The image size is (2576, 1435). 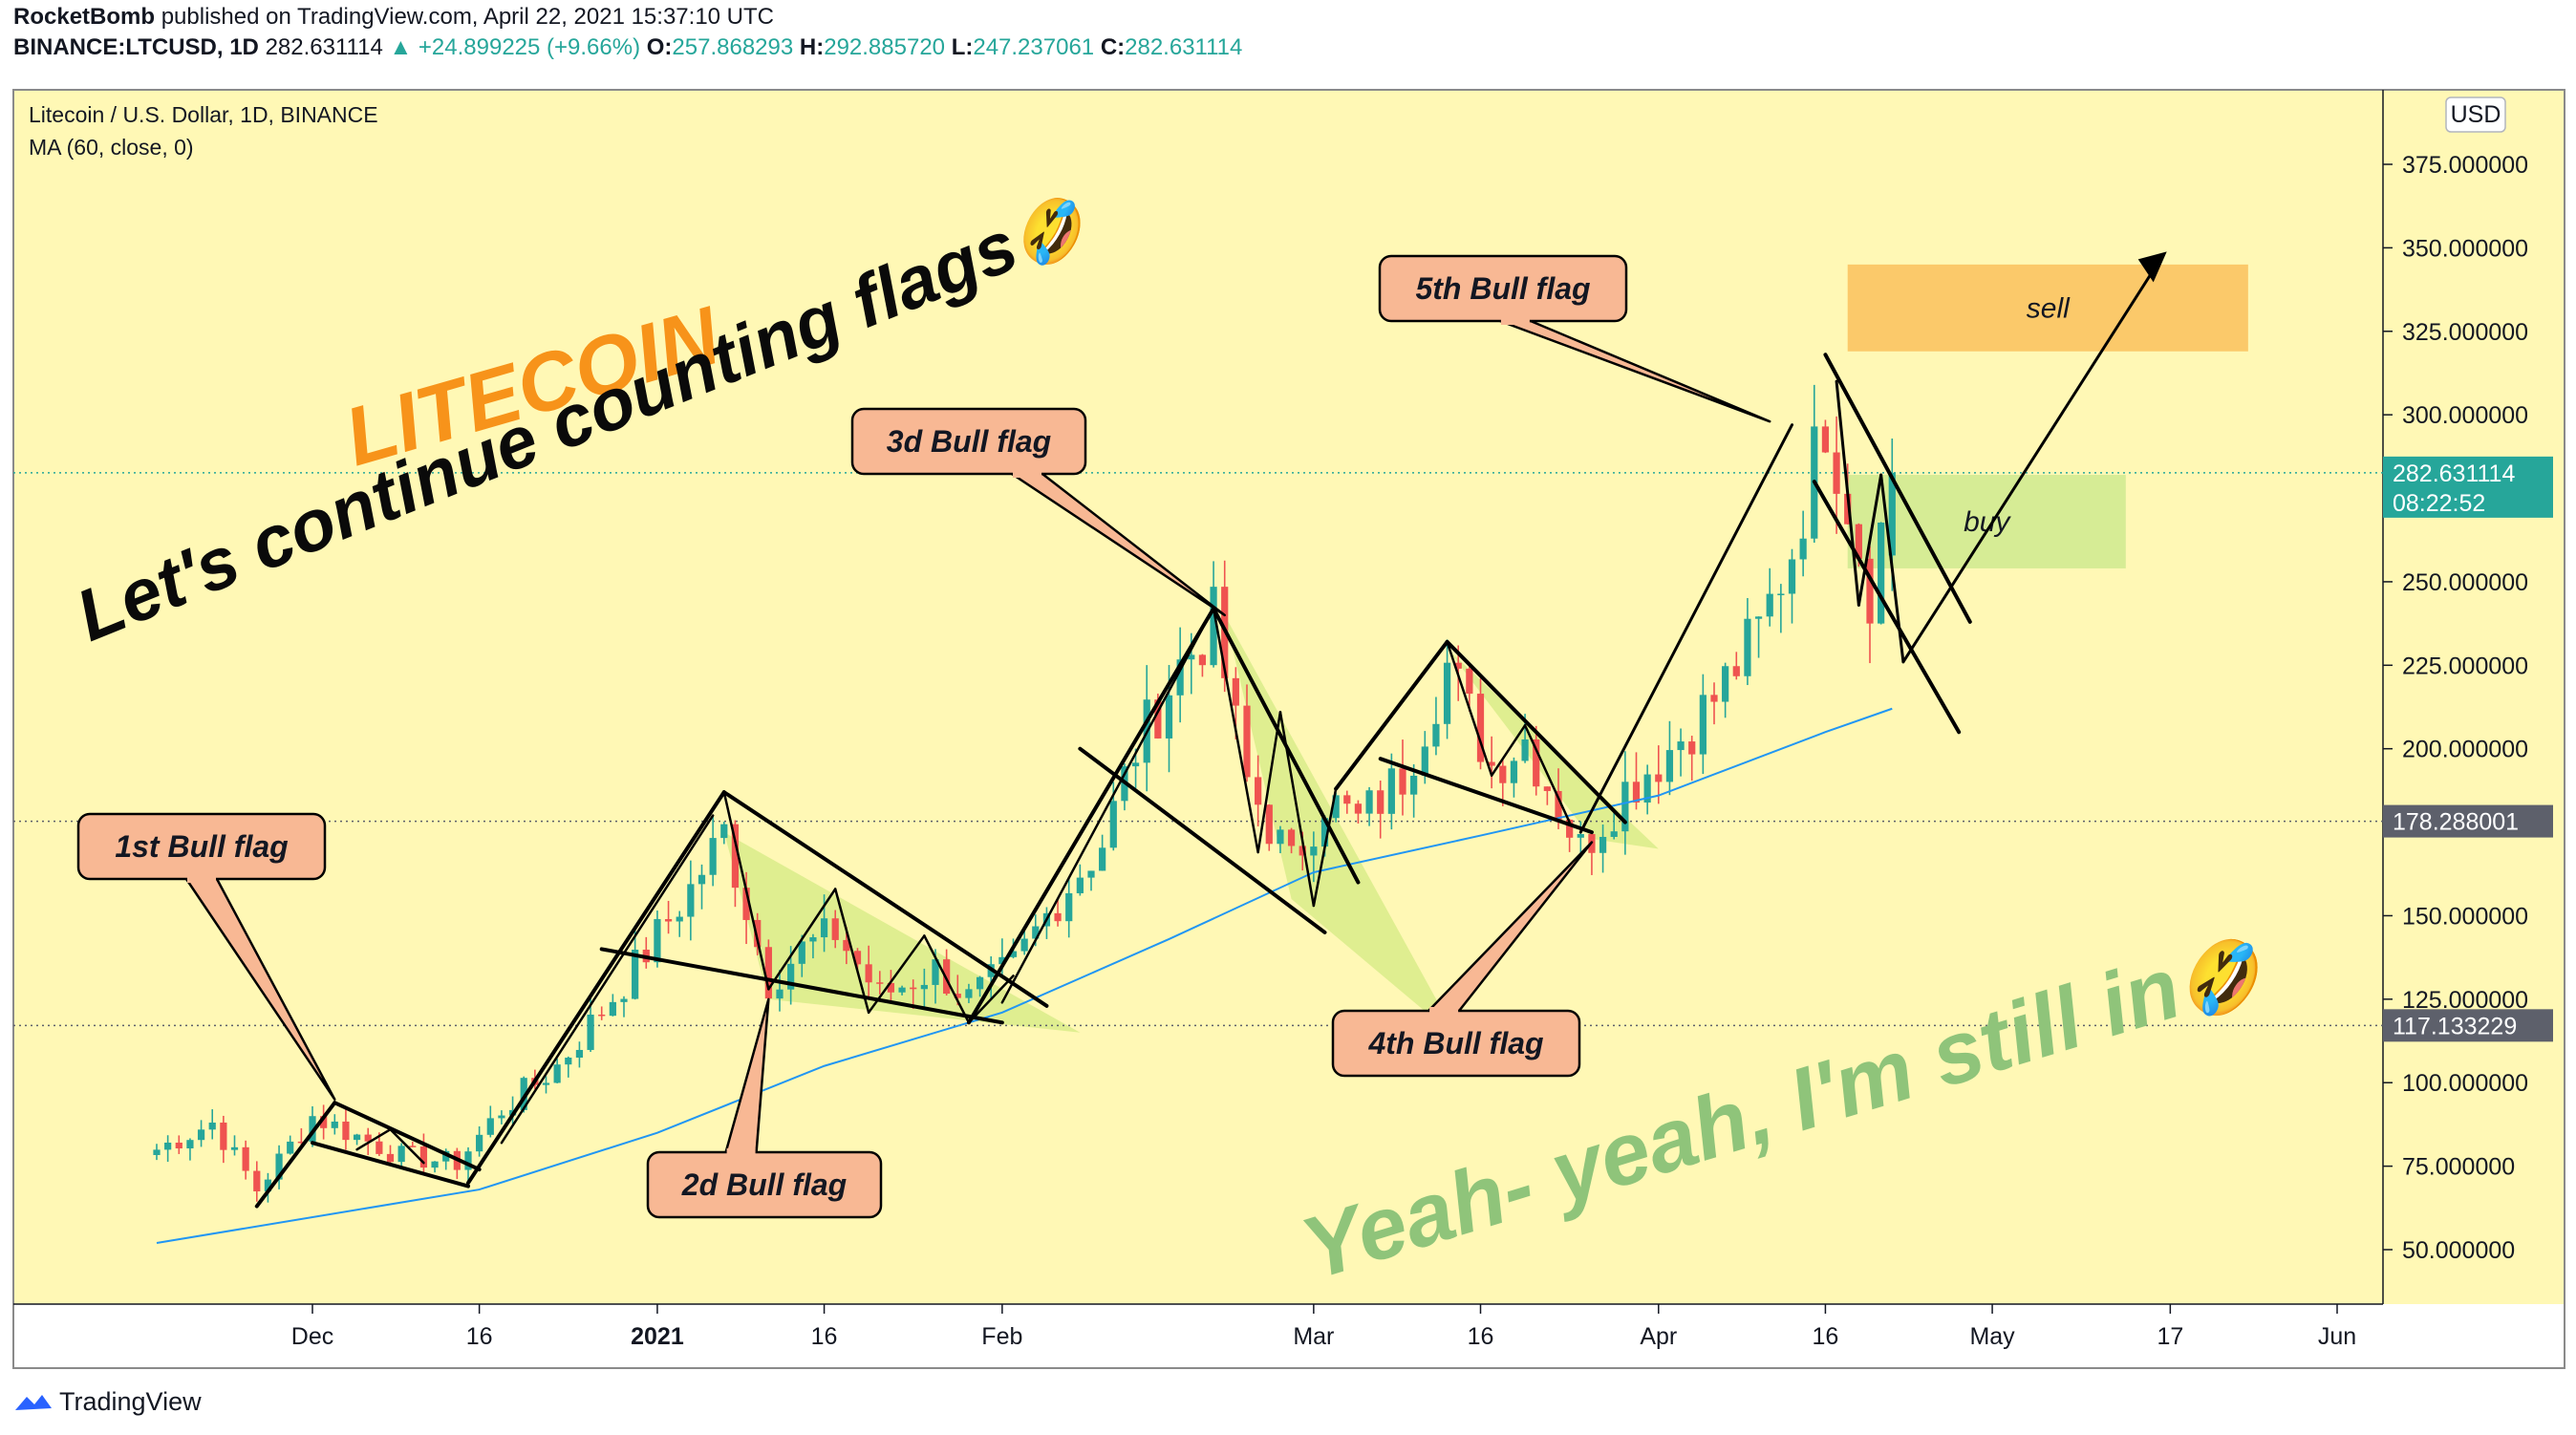 What do you see at coordinates (2152, 267) in the screenshot?
I see `target-arrowhead` at bounding box center [2152, 267].